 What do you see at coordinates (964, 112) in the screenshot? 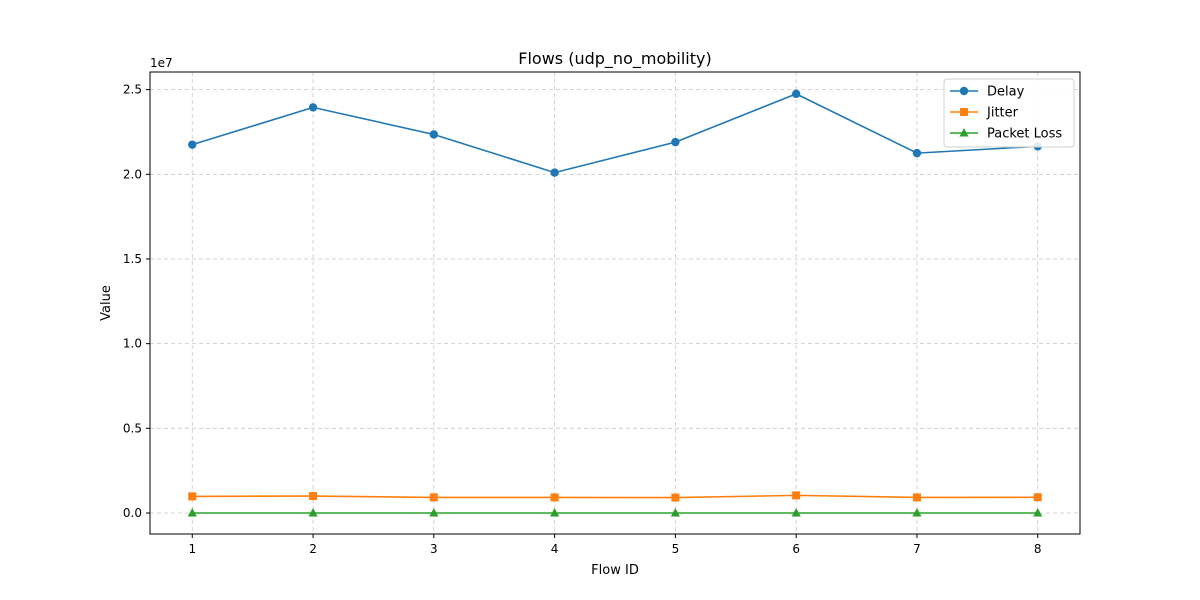
I see `legend-marker-jitter` at bounding box center [964, 112].